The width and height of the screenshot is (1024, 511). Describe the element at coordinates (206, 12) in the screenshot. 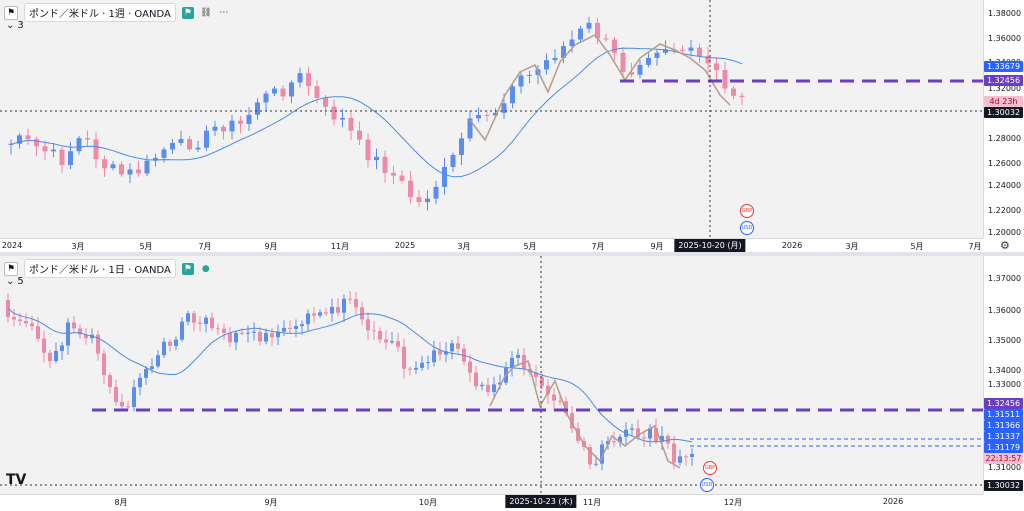

I see `link-icon: ⛓` at that location.